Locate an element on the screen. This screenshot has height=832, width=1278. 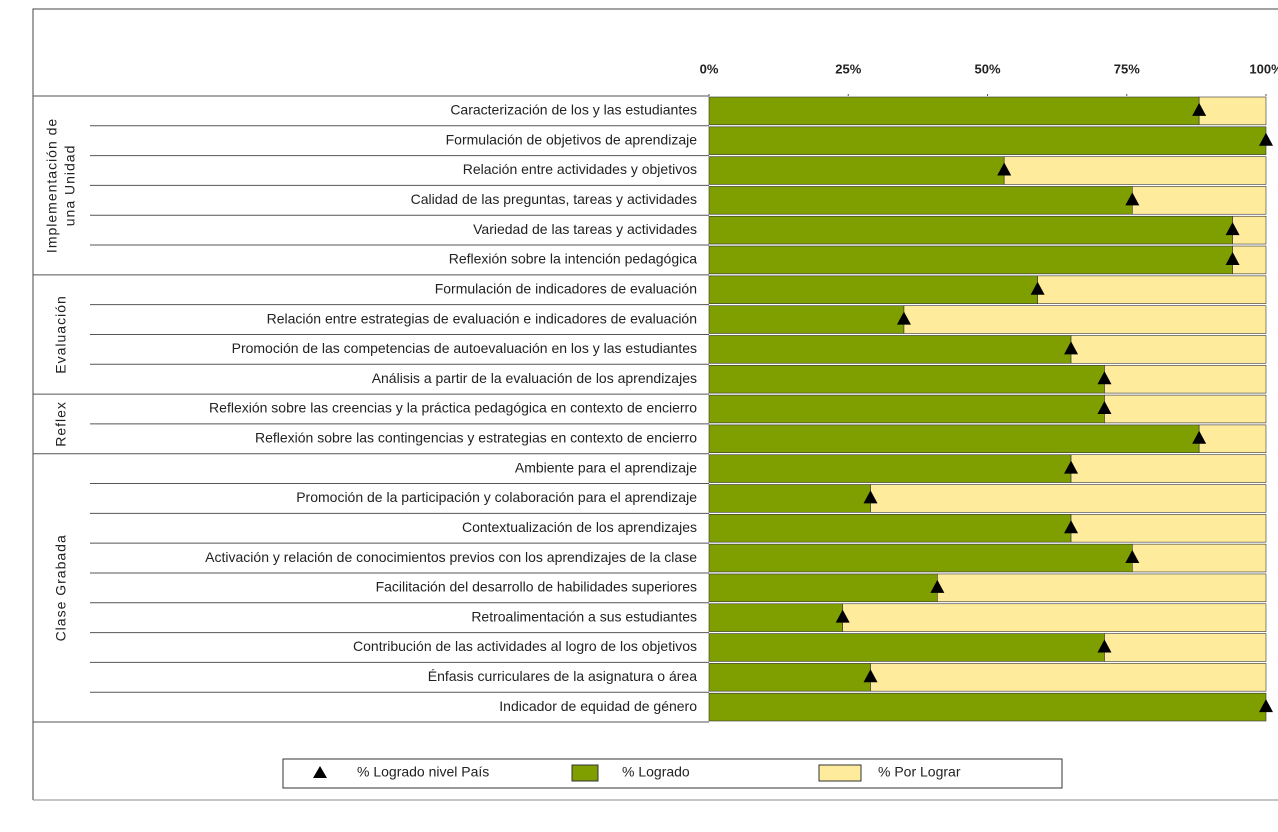
group-label-line: una Unidad is located at coordinates (70, 186).